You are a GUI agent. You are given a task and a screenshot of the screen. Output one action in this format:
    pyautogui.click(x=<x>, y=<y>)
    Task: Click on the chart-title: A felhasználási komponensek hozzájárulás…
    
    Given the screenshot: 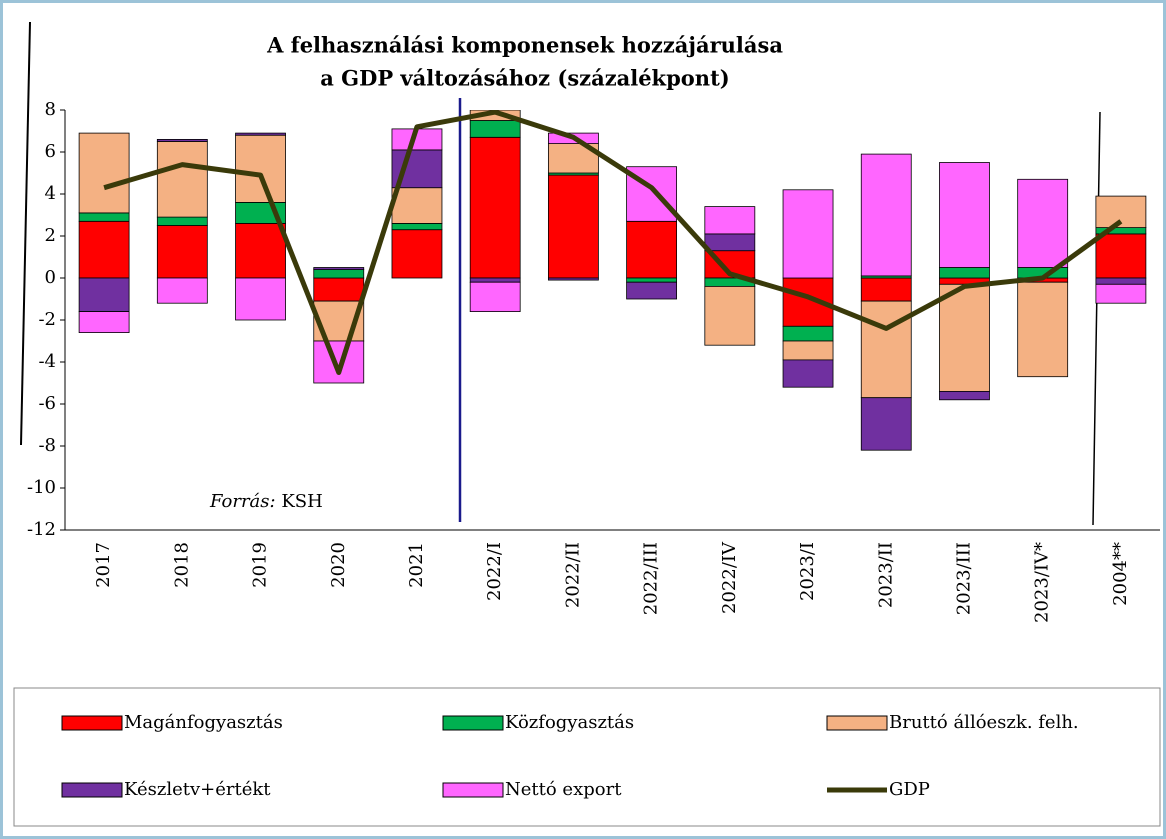 What is the action you would take?
    pyautogui.click(x=524, y=45)
    